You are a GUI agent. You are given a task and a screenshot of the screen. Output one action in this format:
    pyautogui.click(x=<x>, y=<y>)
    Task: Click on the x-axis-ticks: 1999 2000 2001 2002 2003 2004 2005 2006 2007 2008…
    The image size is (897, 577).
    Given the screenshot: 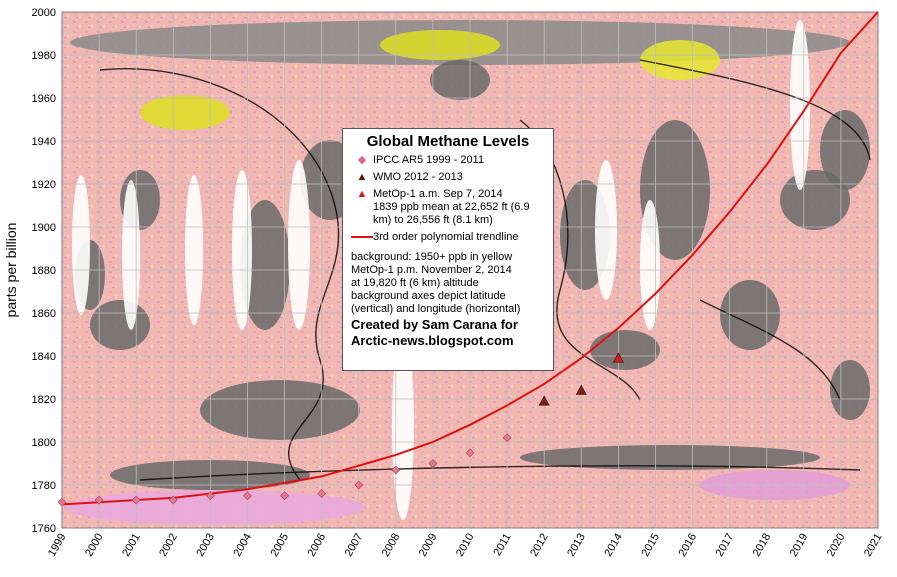 What is the action you would take?
    pyautogui.click(x=465, y=545)
    